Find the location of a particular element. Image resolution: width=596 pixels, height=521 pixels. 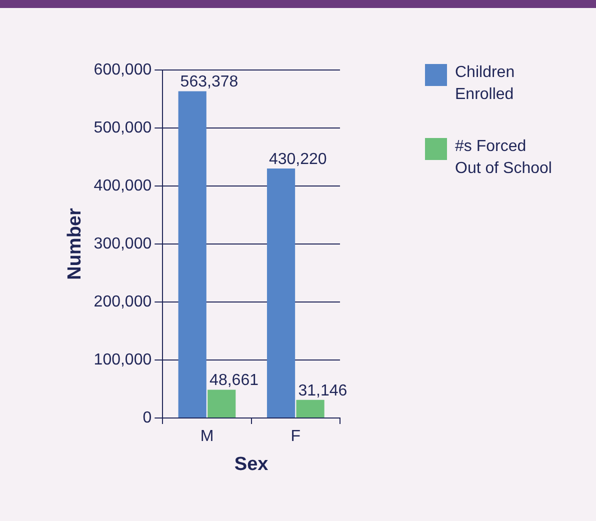

x-tick-label: M is located at coordinates (207, 437).